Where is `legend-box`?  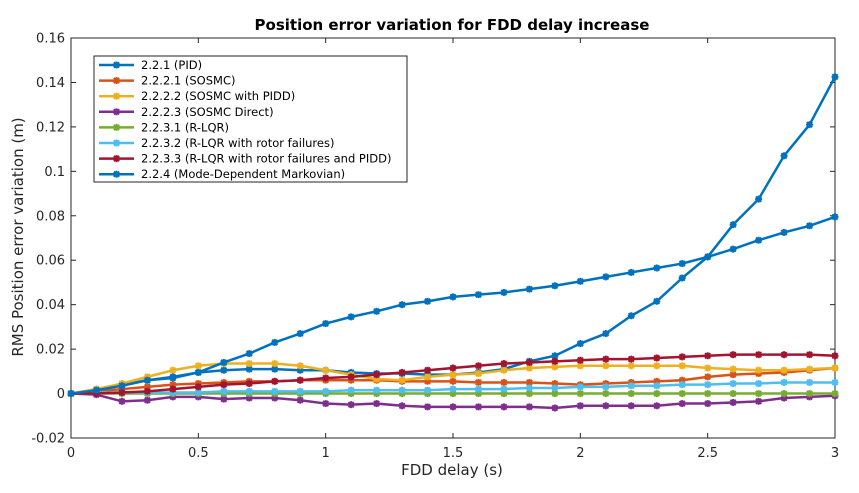
legend-box is located at coordinates (250, 119).